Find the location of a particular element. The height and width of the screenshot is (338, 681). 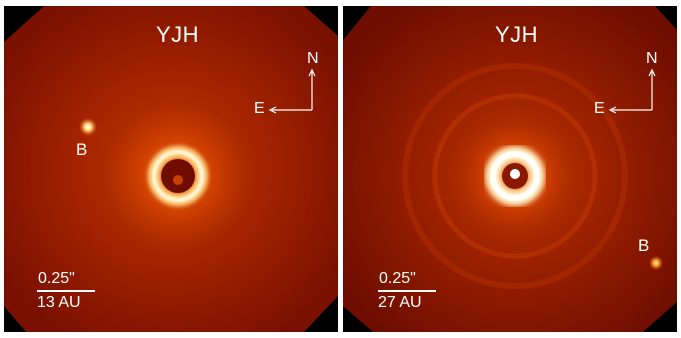

speckle-ring-mid is located at coordinates (515, 176).